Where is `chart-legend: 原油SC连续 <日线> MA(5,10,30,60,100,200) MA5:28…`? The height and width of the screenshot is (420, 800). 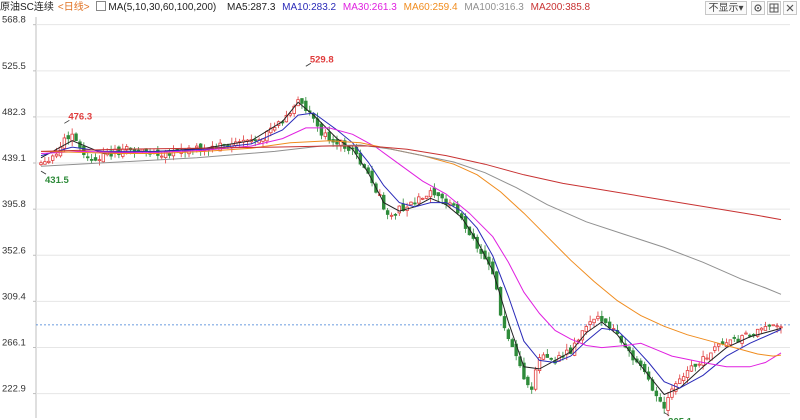 chart-legend: 原油SC连续 <日线> MA(5,10,30,60,100,200) MA5:28… is located at coordinates (400, 8).